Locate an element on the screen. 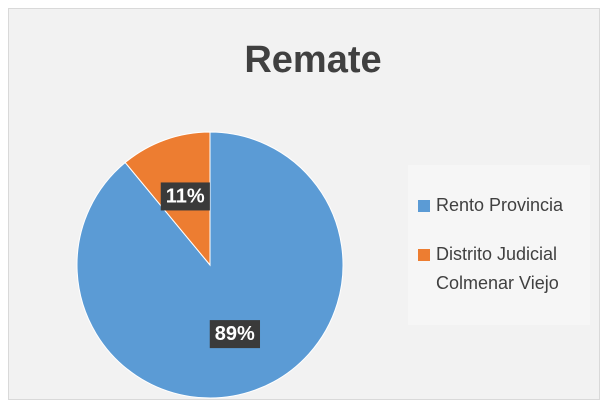 The height and width of the screenshot is (406, 607). data-label-text: 89% is located at coordinates (235, 334).